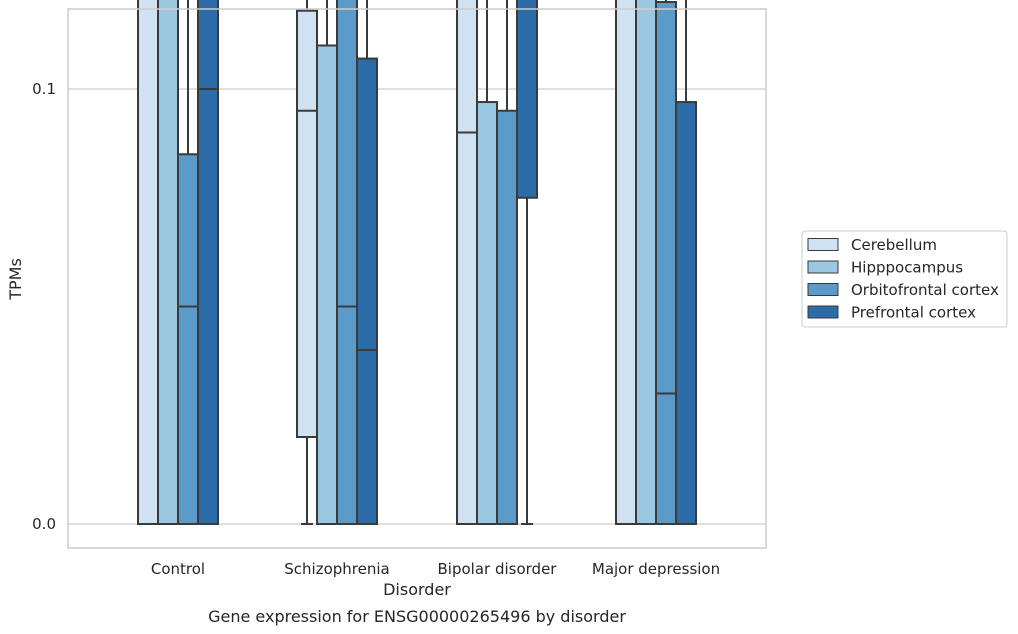 The height and width of the screenshot is (634, 1018). What do you see at coordinates (913, 313) in the screenshot?
I see `legend-label: Prefrontal cortex` at bounding box center [913, 313].